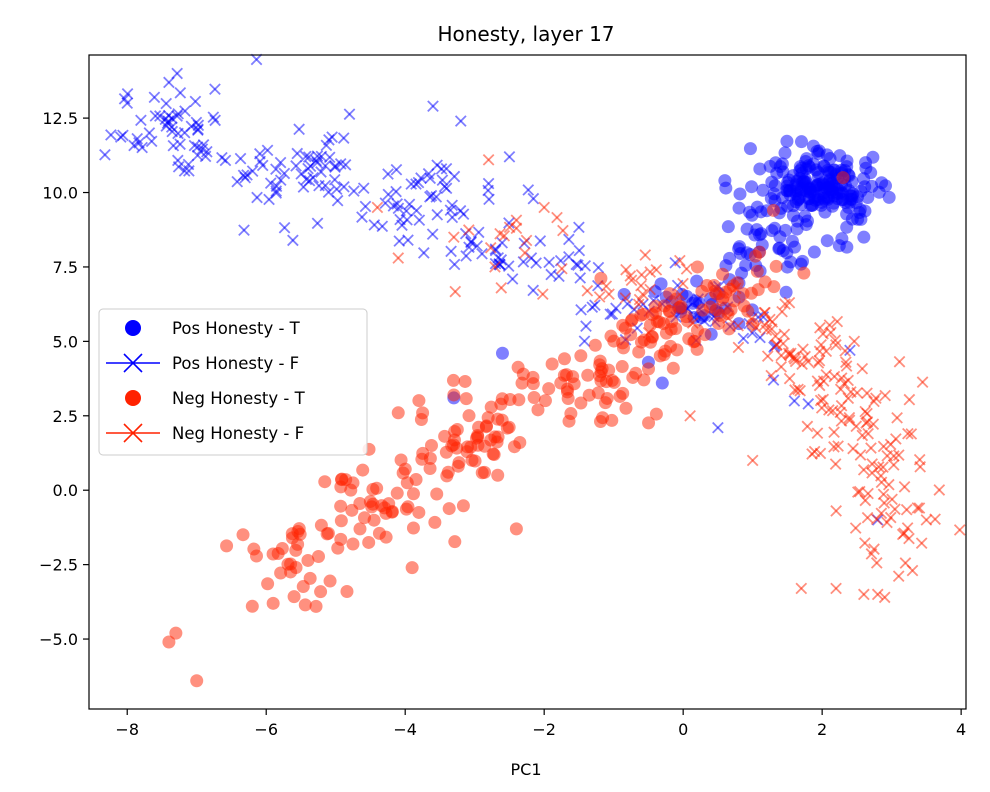 The width and height of the screenshot is (990, 792). What do you see at coordinates (133, 363) in the screenshot?
I see `legend-marker-x` at bounding box center [133, 363].